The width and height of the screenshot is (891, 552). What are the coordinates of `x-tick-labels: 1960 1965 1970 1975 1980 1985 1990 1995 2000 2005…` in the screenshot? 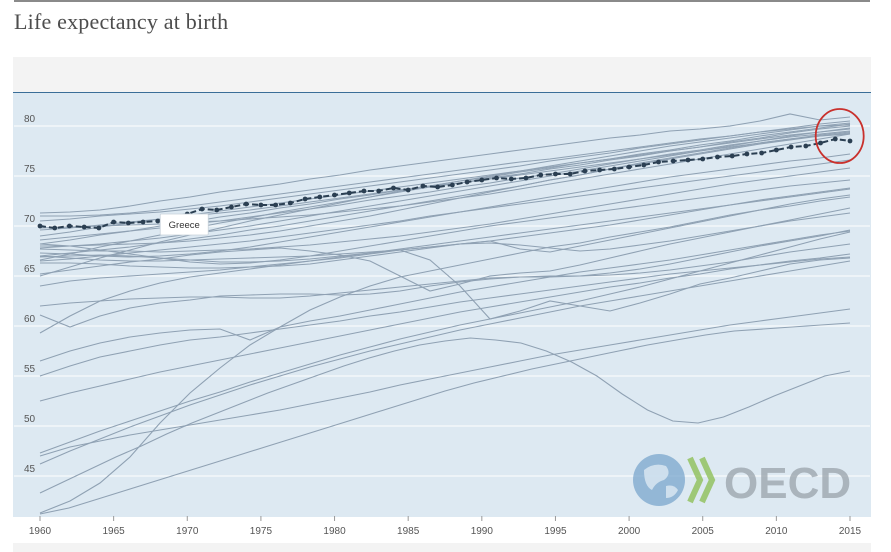 It's located at (445, 526).